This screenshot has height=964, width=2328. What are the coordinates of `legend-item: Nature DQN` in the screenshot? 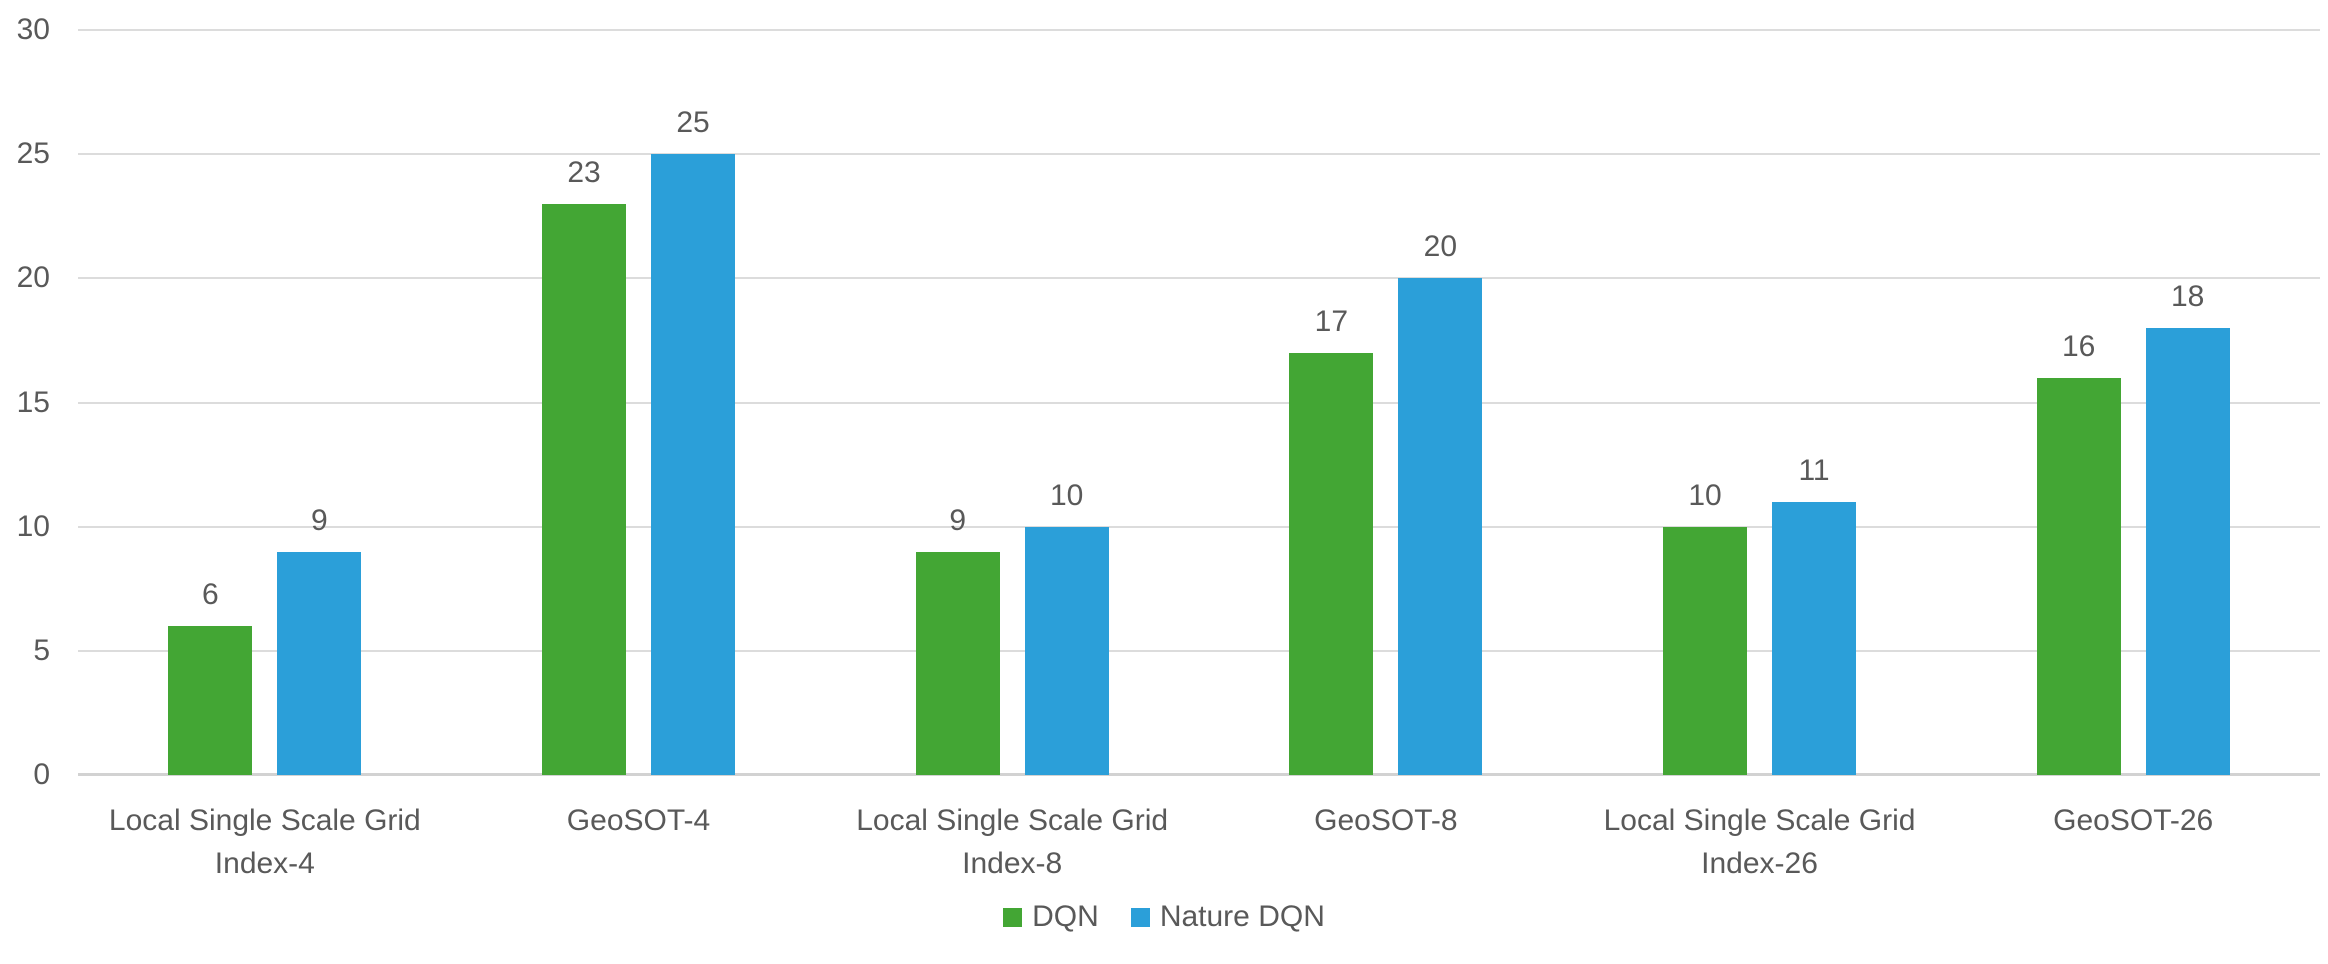 It's located at (1227, 917).